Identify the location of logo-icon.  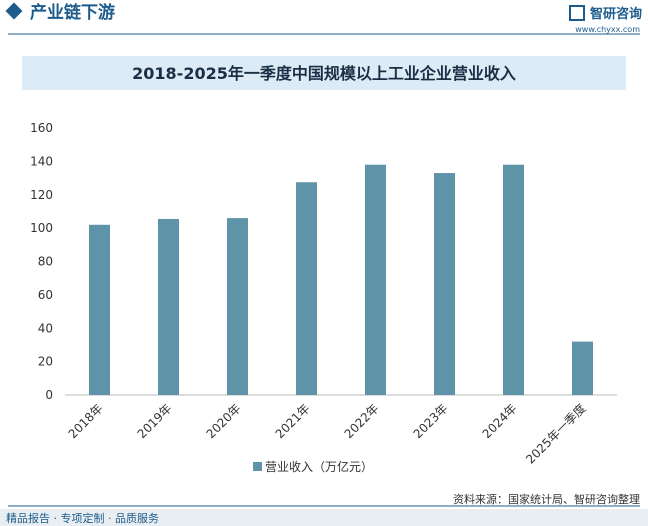
(577, 13).